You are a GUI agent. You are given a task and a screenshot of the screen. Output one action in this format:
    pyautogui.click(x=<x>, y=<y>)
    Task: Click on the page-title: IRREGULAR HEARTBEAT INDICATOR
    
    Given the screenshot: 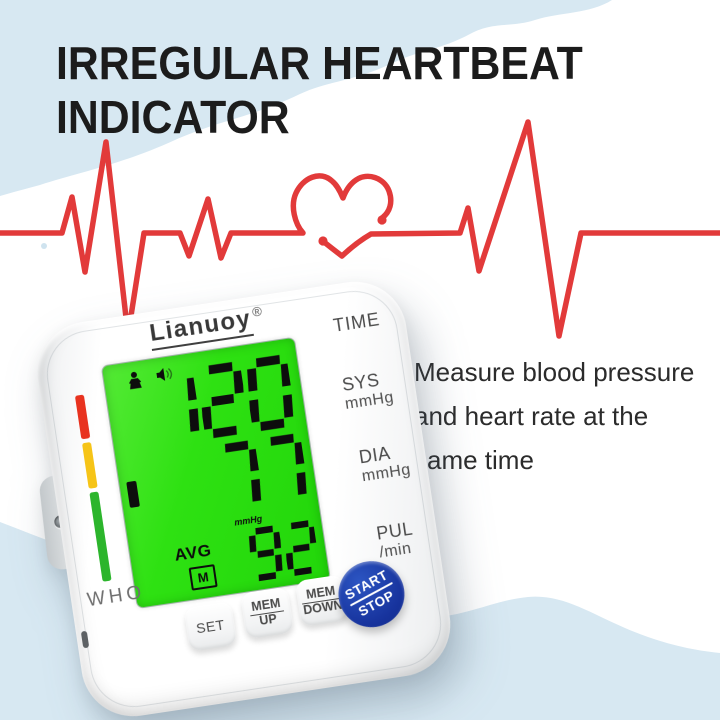 What is the action you would take?
    pyautogui.click(x=319, y=90)
    